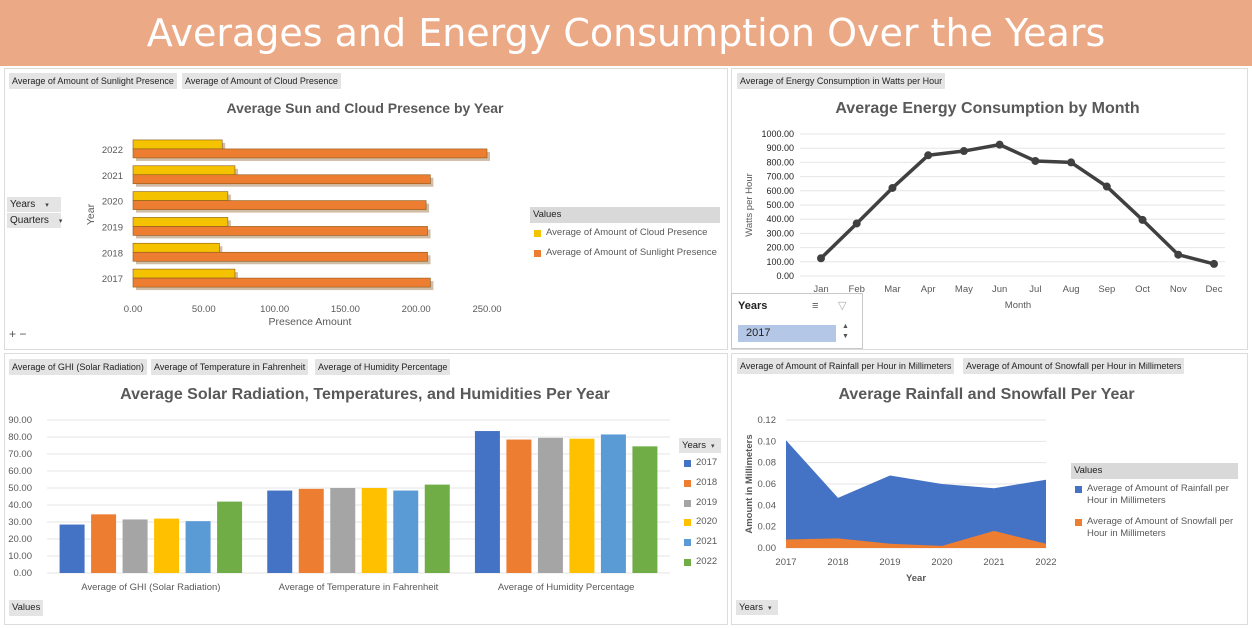 The height and width of the screenshot is (628, 1252). Describe the element at coordinates (815, 306) in the screenshot. I see `multi-select-icon: ≡` at that location.